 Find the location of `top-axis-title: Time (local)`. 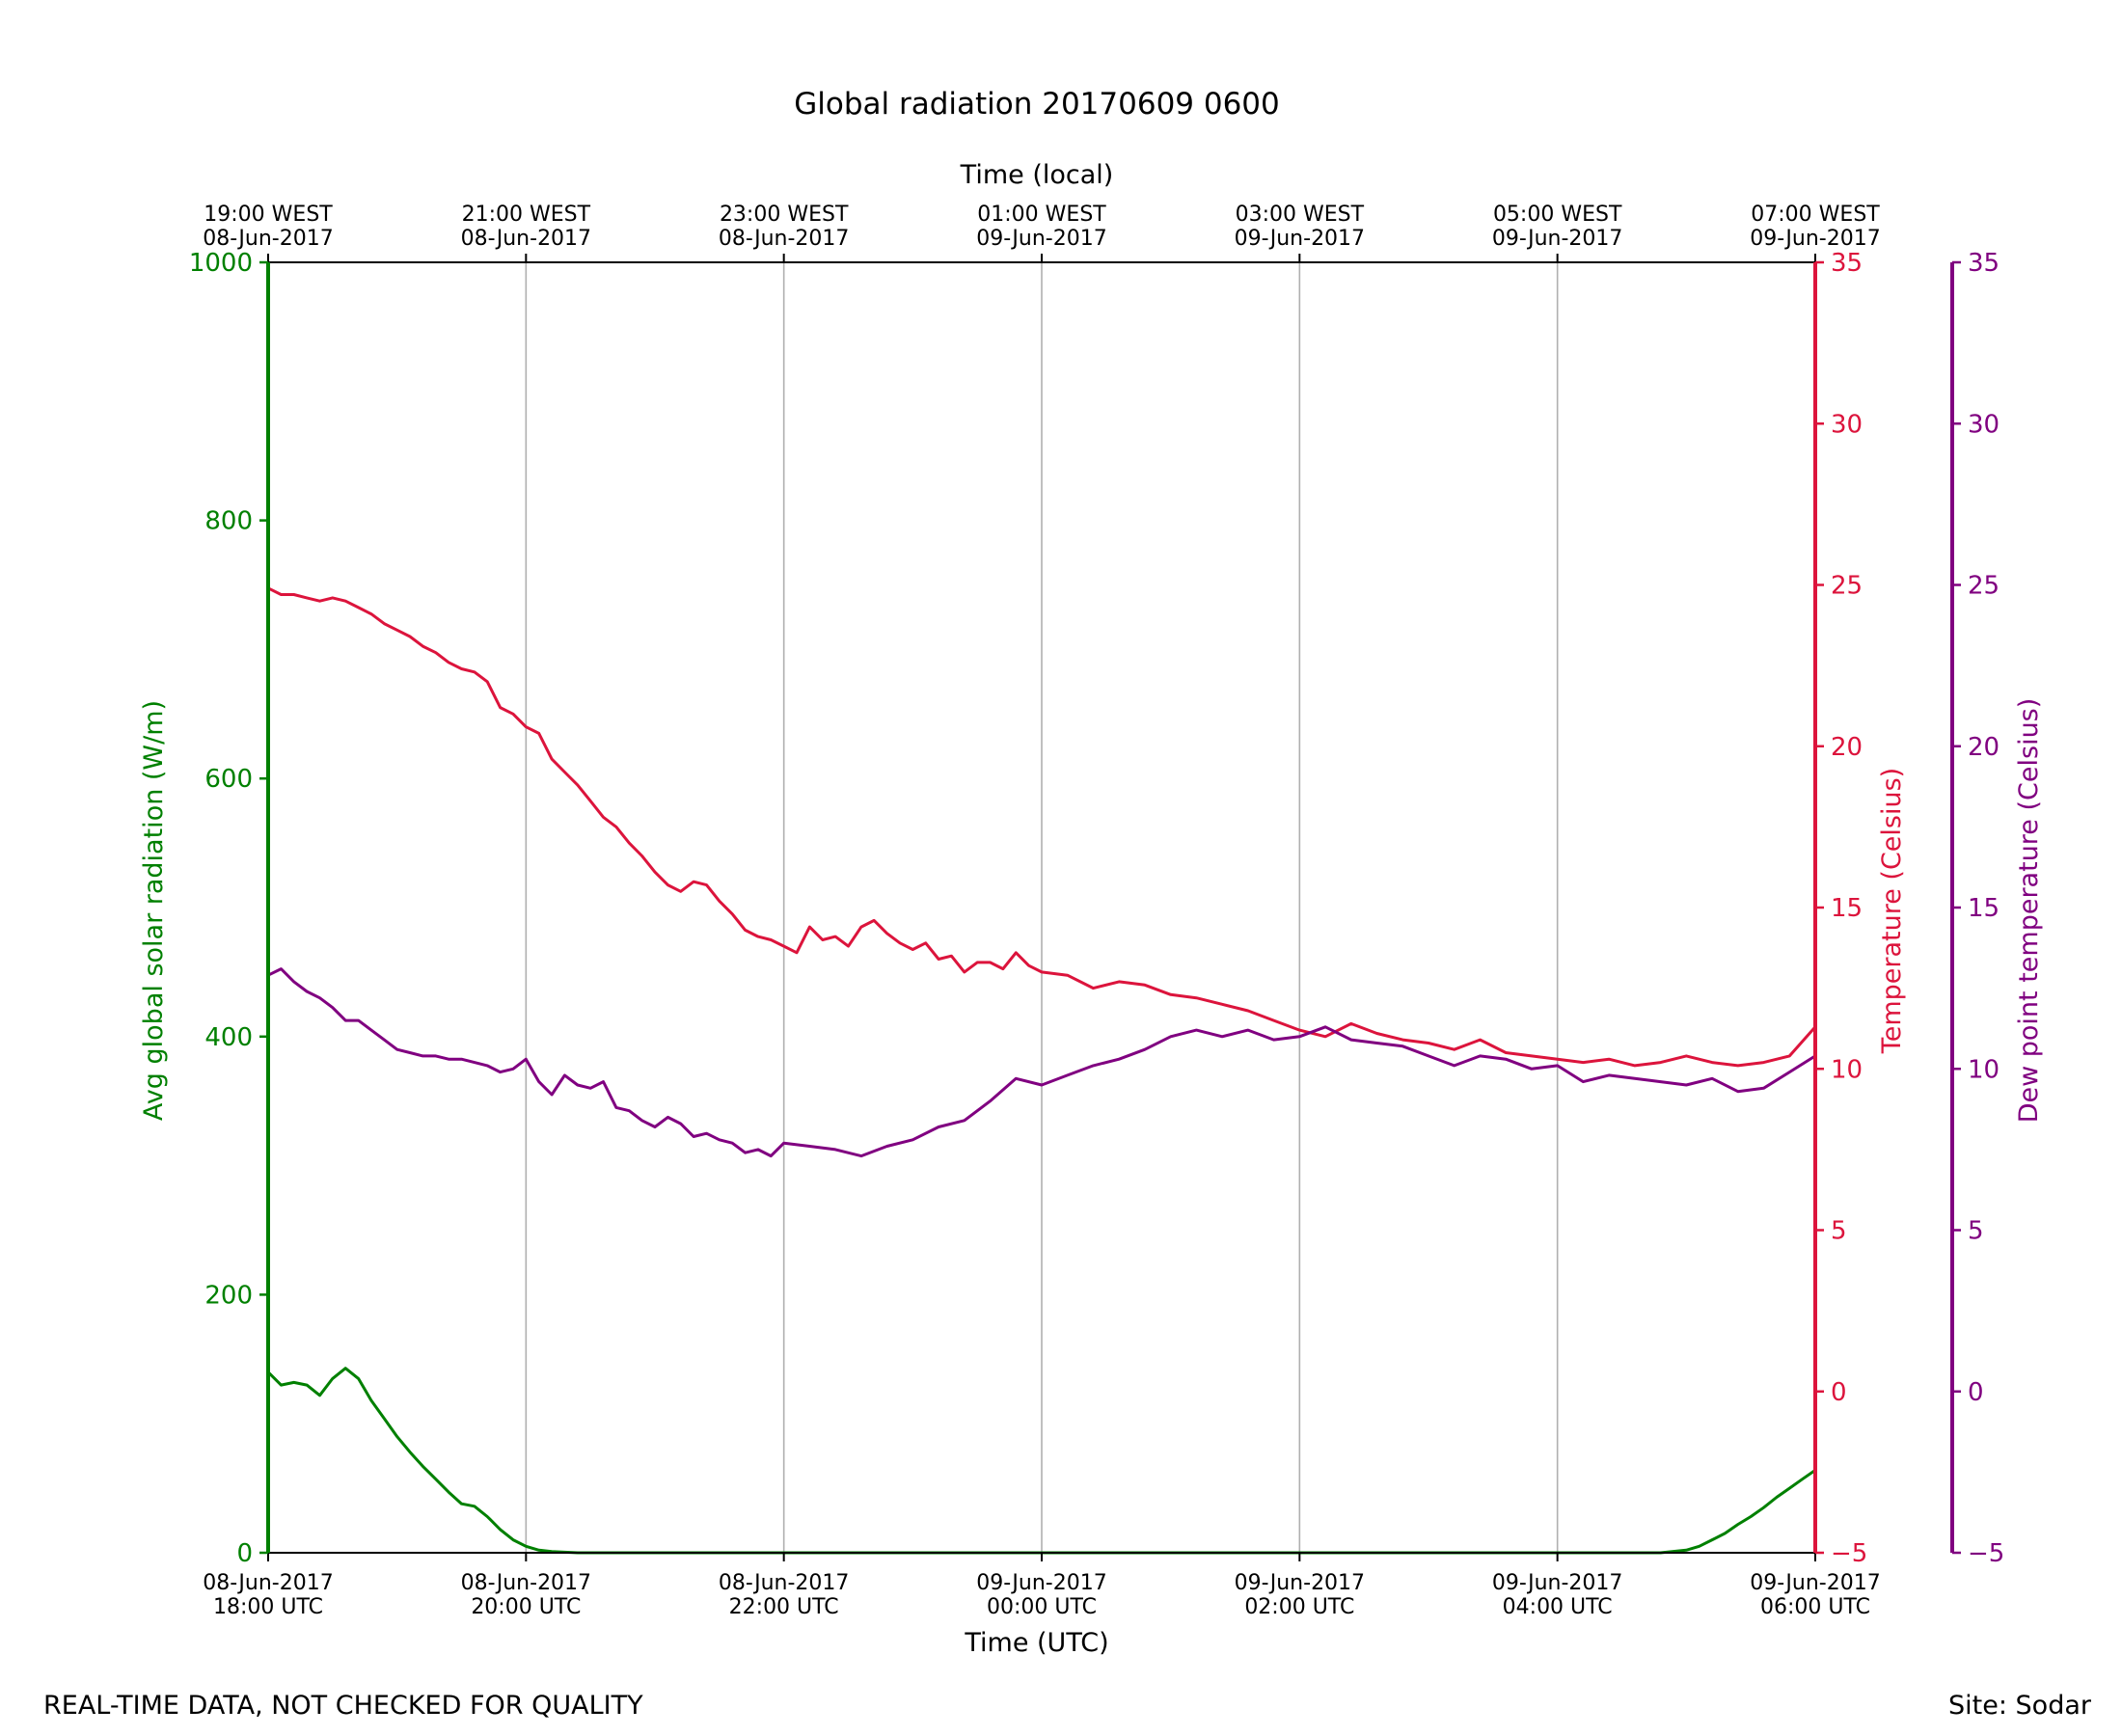

top-axis-title: Time (local) is located at coordinates (1037, 175).